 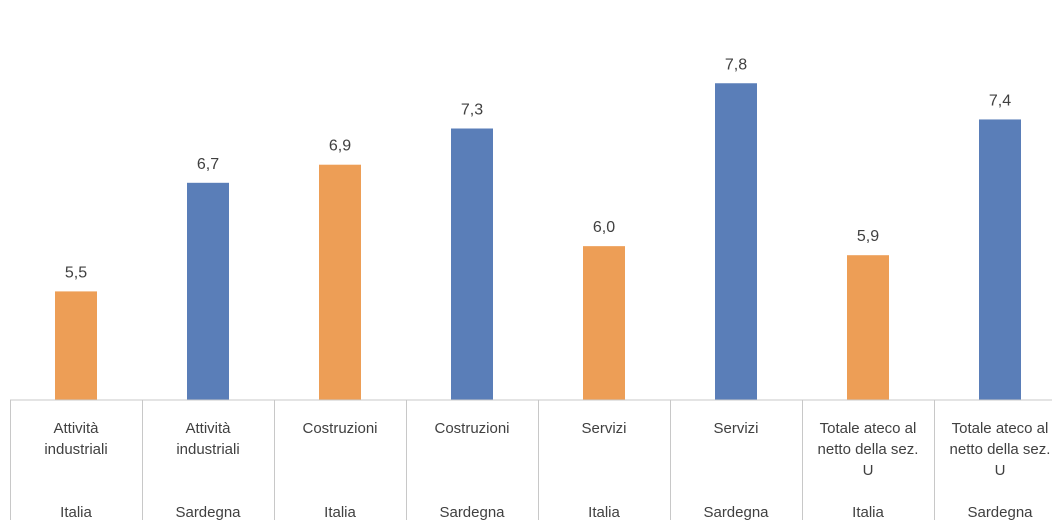 I want to click on data-label: 6,7, so click(x=208, y=164).